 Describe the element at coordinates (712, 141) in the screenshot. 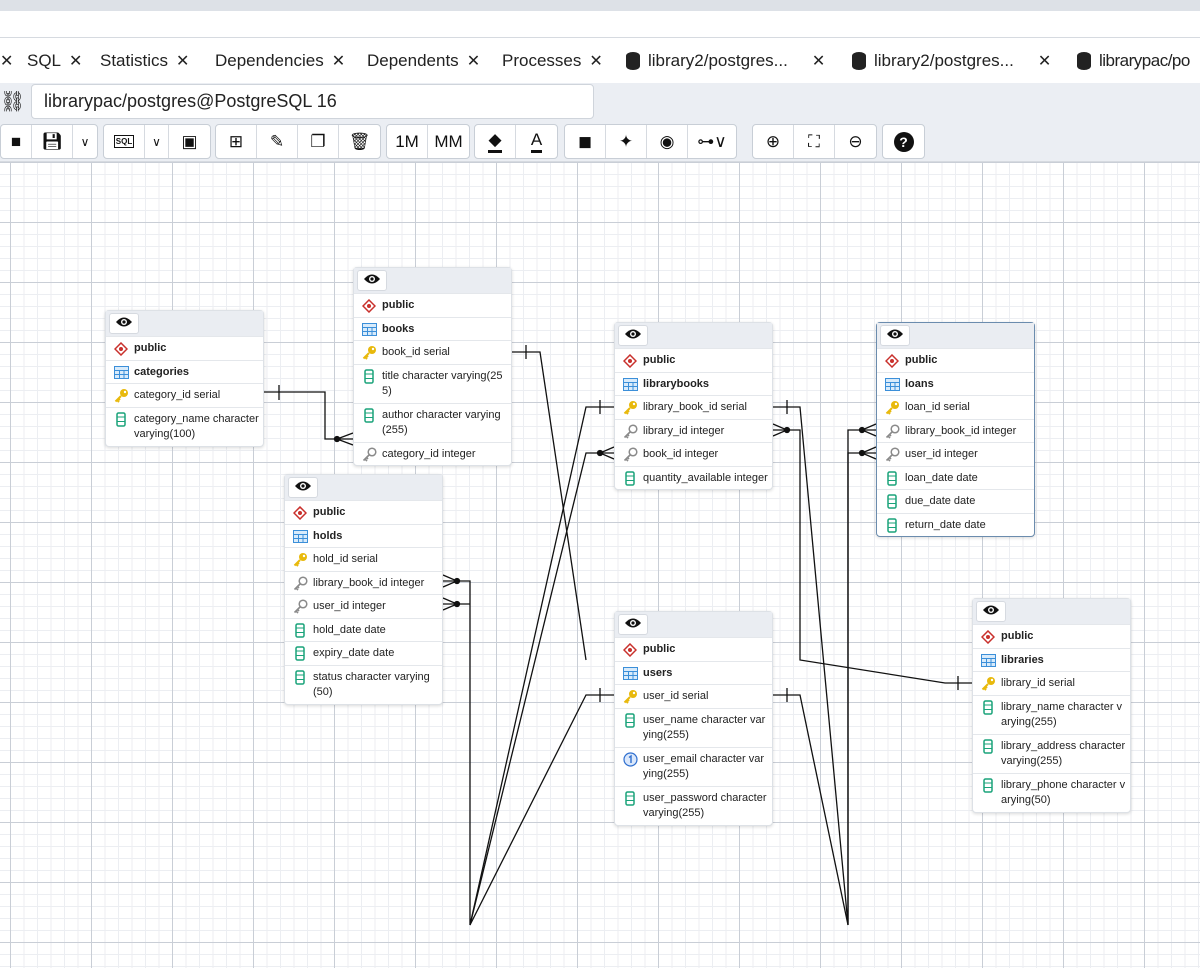

I see `cardinality-notation-button: ⊶∨` at that location.